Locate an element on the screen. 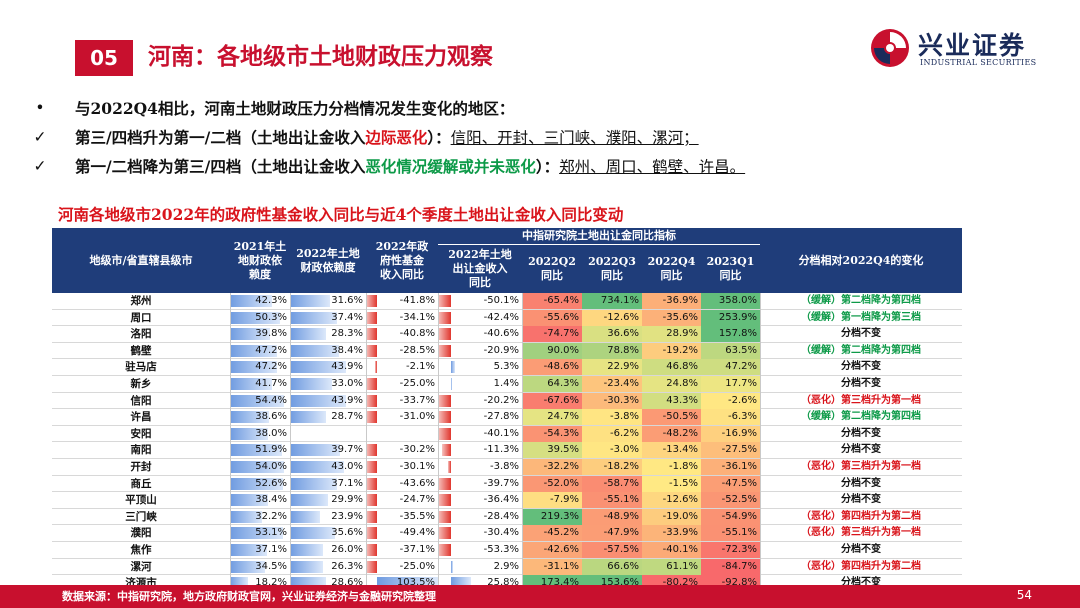  q1-value: -54.9% is located at coordinates (739, 516).